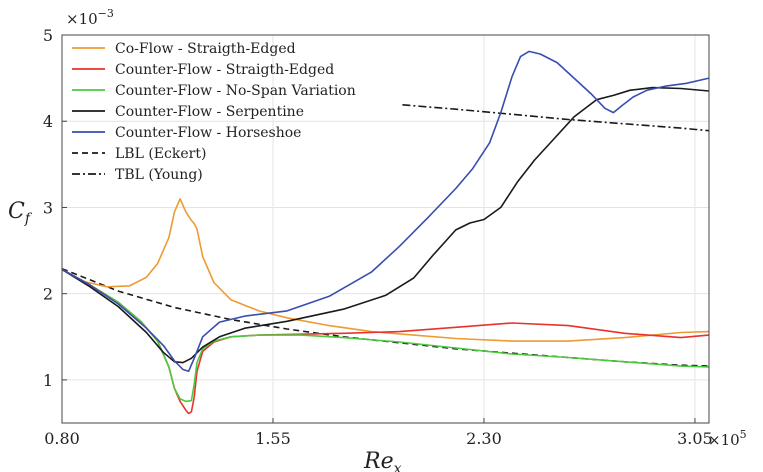 This screenshot has height=472, width=763. Describe the element at coordinates (209, 112) in the screenshot. I see `legend-label: Counter-Flow - Serpentine` at that location.